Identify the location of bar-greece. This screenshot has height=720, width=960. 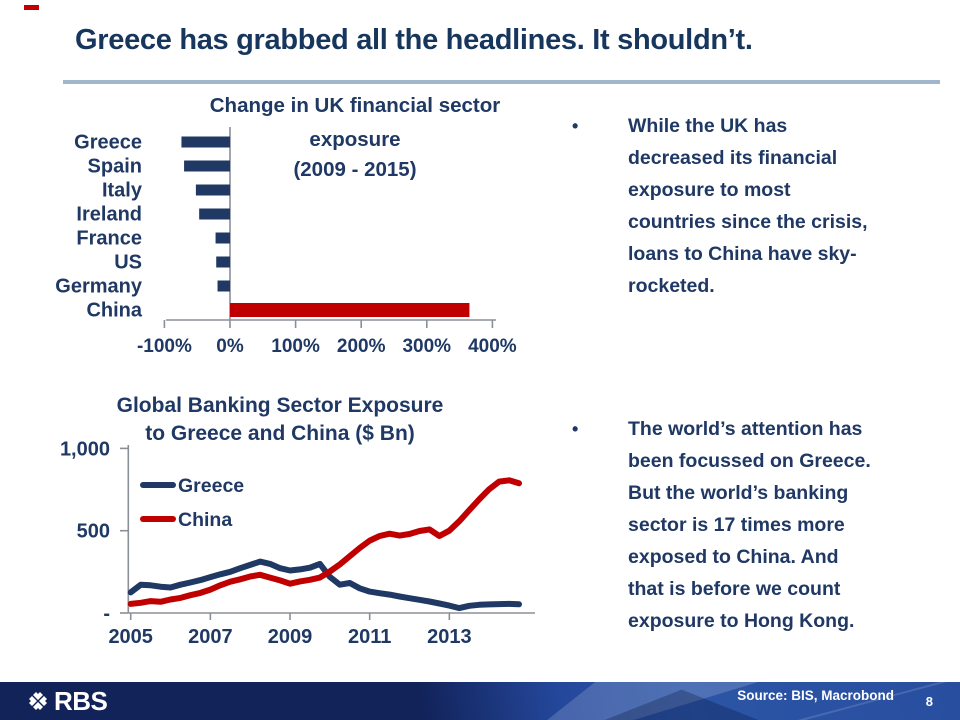
(205, 142).